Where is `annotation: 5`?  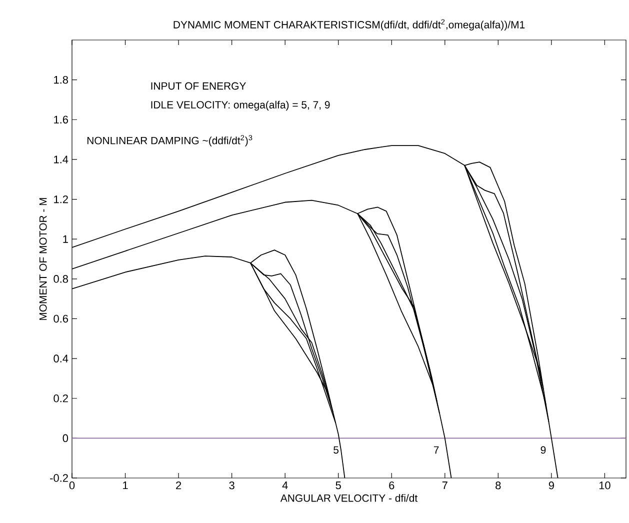 annotation: 5 is located at coordinates (336, 450).